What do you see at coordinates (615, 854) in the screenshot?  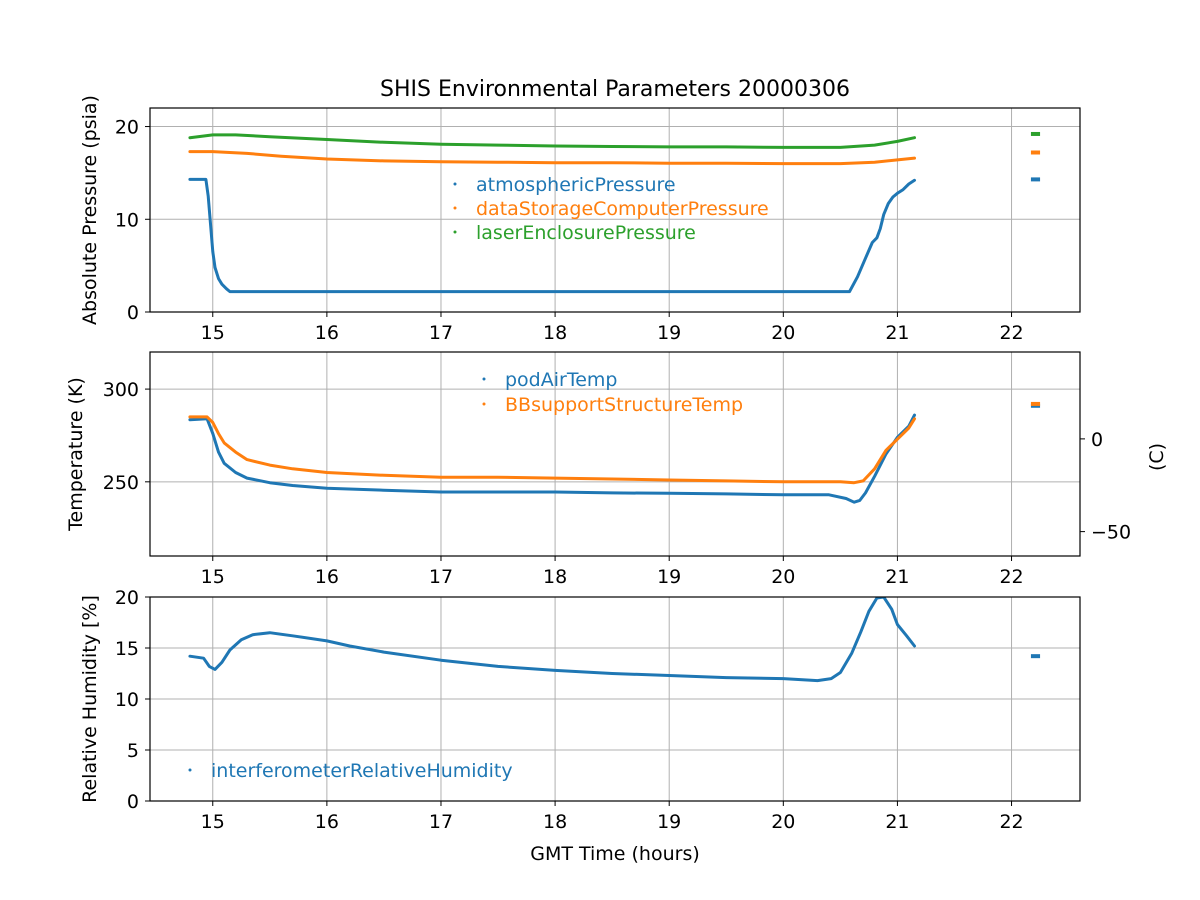 I see `x-axis-label: GMT Time (hours)` at bounding box center [615, 854].